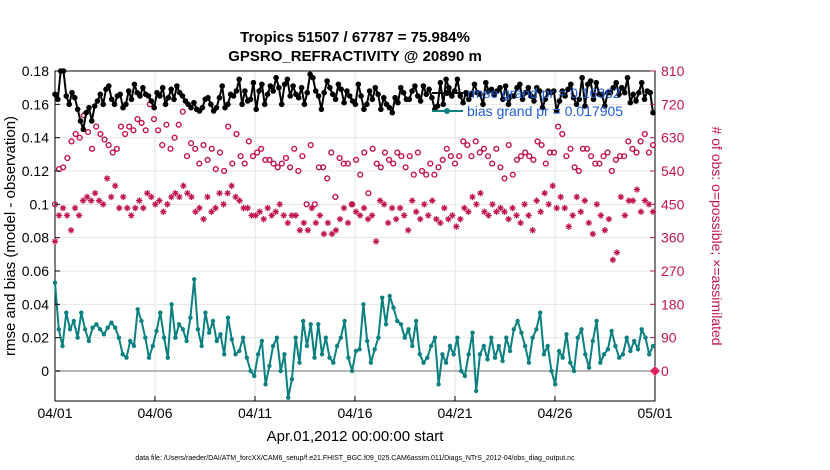 Image resolution: width=830 pixels, height=470 pixels. I want to click on x-tick-label: 04/26, so click(554, 413).